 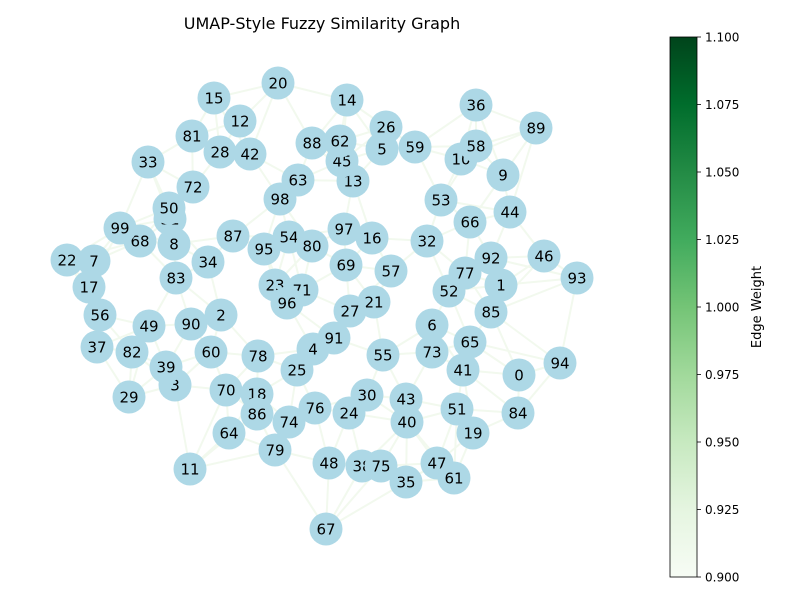 I want to click on node-label: 67, so click(x=325, y=530).